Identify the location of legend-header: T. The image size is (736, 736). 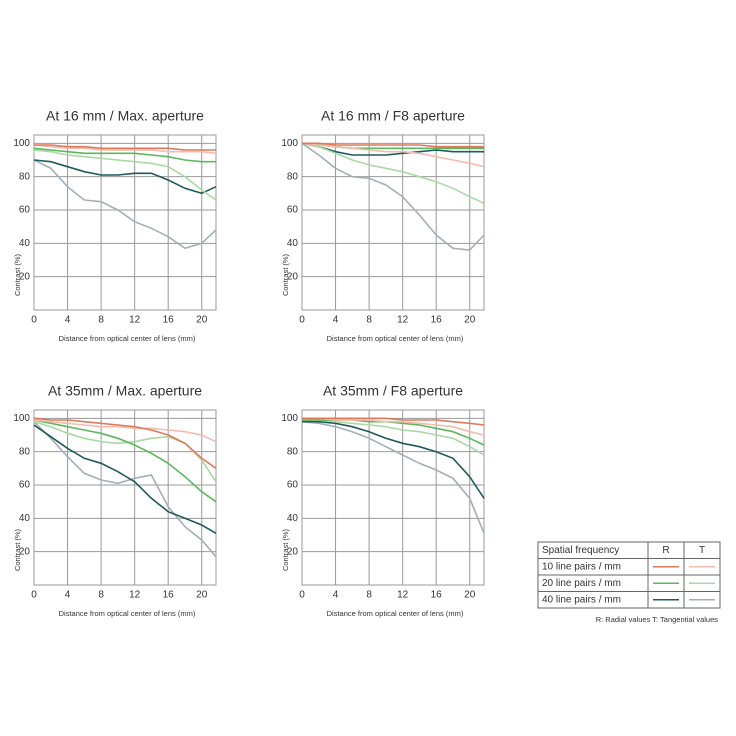
(702, 550).